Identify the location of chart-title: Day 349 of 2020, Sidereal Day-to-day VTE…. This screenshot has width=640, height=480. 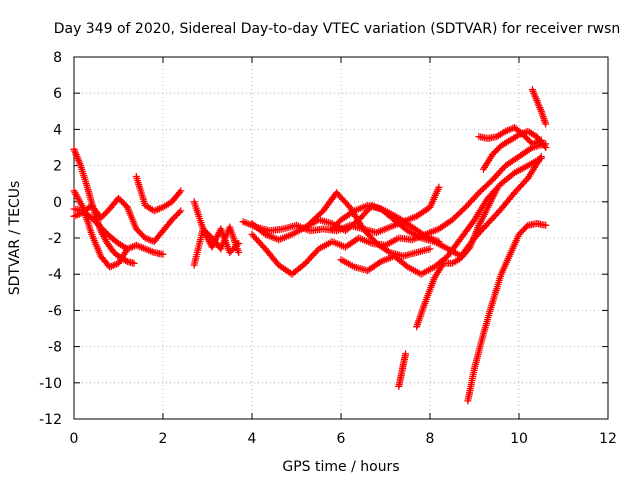
(337, 29).